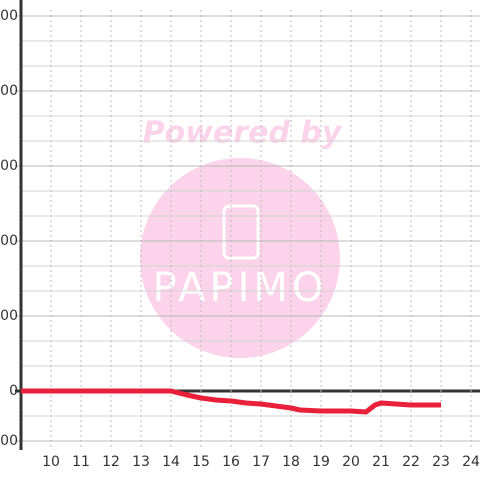 The image size is (480, 480). What do you see at coordinates (411, 462) in the screenshot?
I see `x-tick-label: 22` at bounding box center [411, 462].